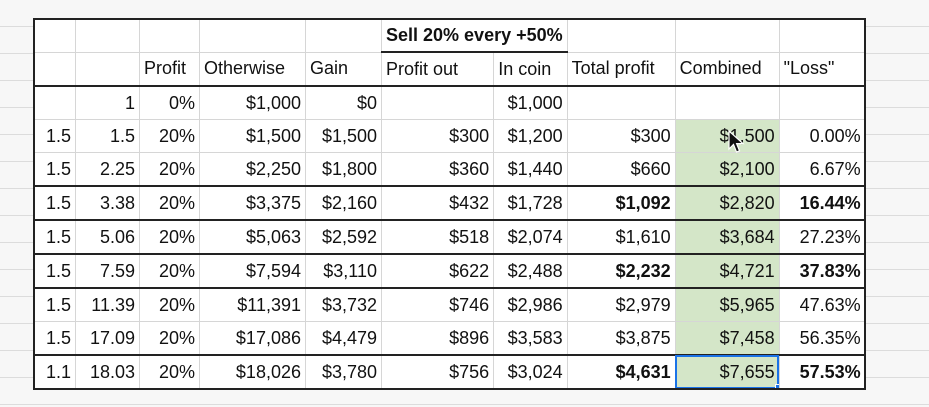  I want to click on cell-total-profit, so click(621, 102).